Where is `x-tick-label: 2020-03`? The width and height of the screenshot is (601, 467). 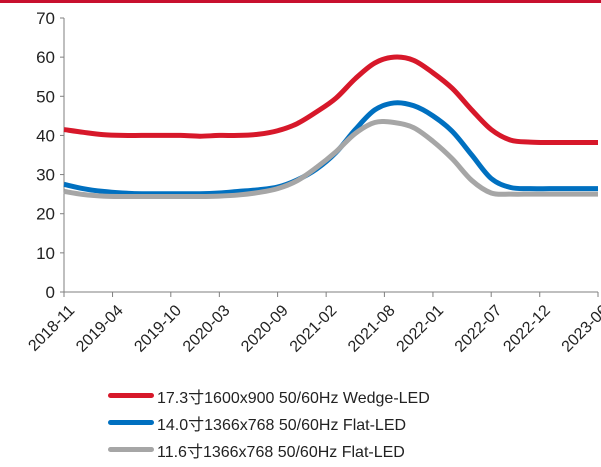 x-tick-label: 2020-03 is located at coordinates (207, 329).